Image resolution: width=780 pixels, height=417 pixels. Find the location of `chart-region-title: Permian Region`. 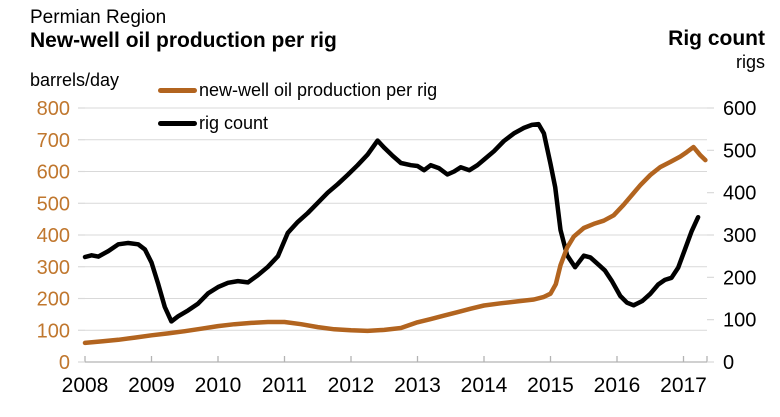

chart-region-title: Permian Region is located at coordinates (98, 17).